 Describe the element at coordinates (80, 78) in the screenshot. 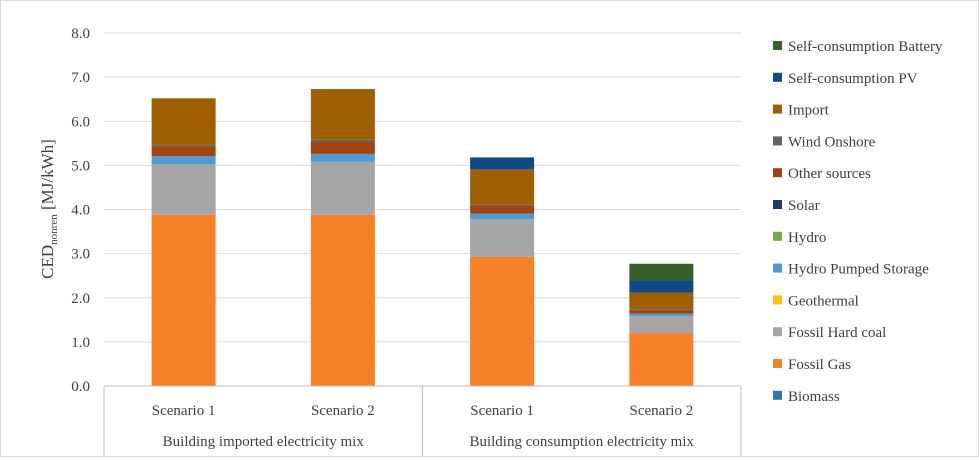

I see `y-tick-label: 7.0` at that location.